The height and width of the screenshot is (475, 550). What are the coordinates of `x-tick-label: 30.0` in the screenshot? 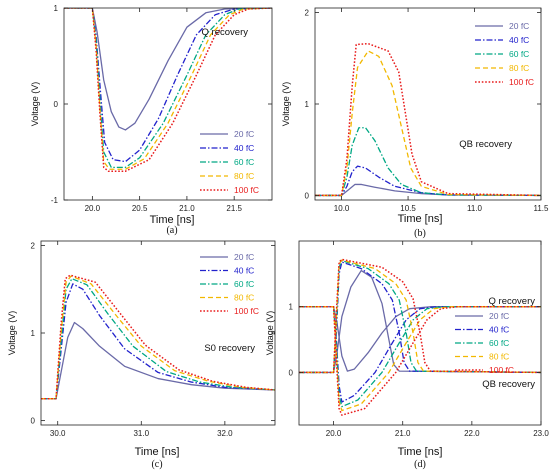 It's located at (58, 433).